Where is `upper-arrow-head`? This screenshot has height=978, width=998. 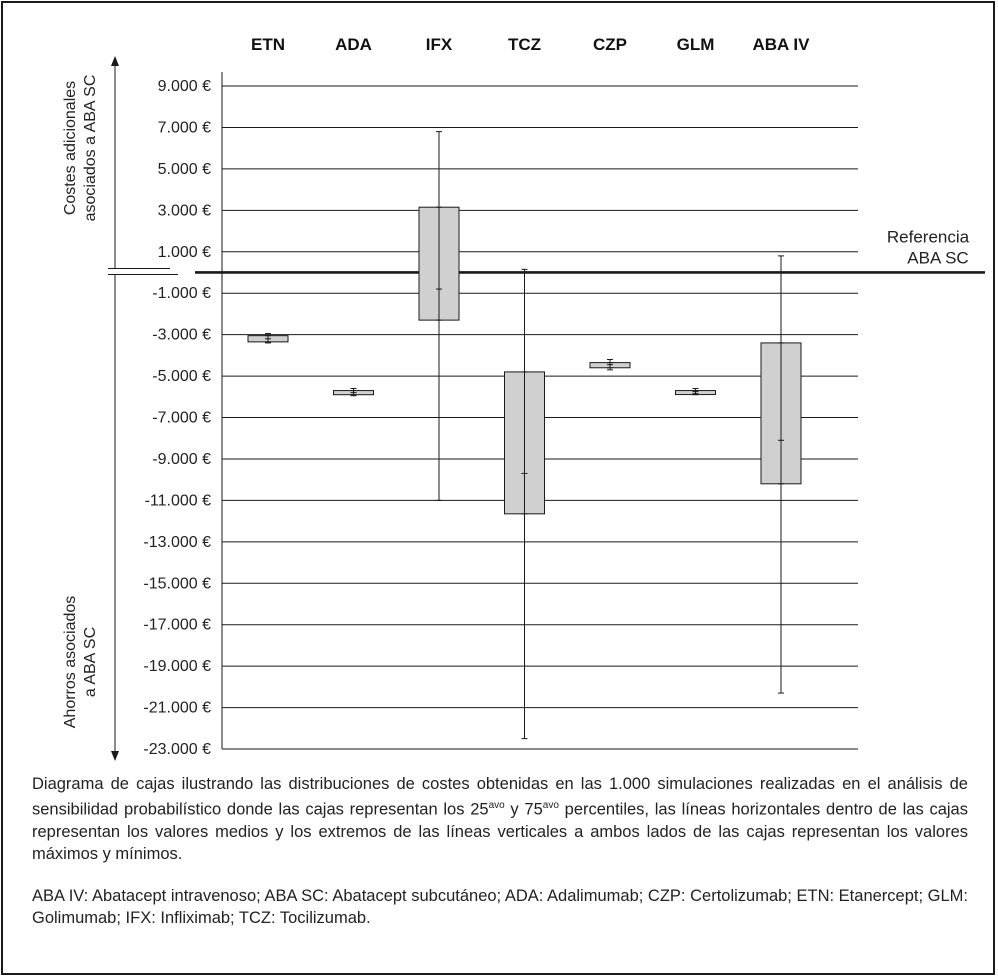
upper-arrow-head is located at coordinates (115, 61).